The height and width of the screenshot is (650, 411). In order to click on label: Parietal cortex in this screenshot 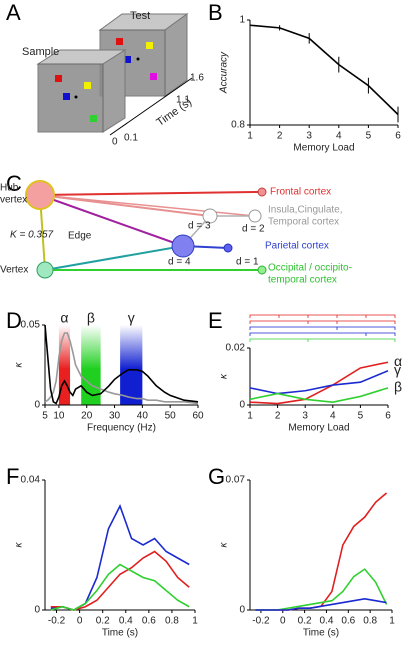, I will do `click(297, 246)`.